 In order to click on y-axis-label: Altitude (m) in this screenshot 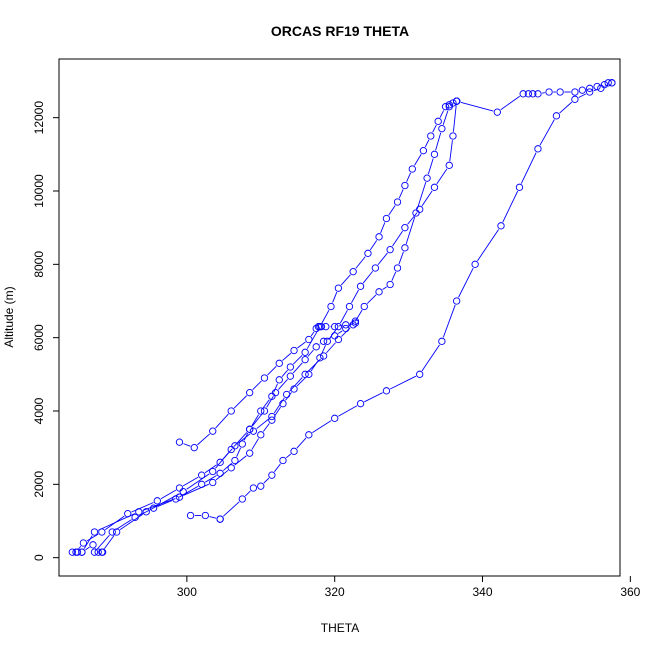, I will do `click(9, 316)`.